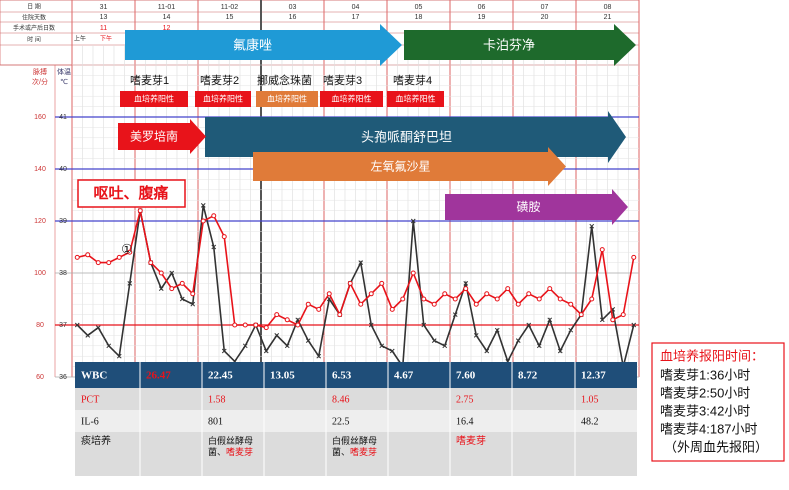 The image size is (789, 490). What do you see at coordinates (63, 221) in the screenshot?
I see `temp-tick: 39` at bounding box center [63, 221].